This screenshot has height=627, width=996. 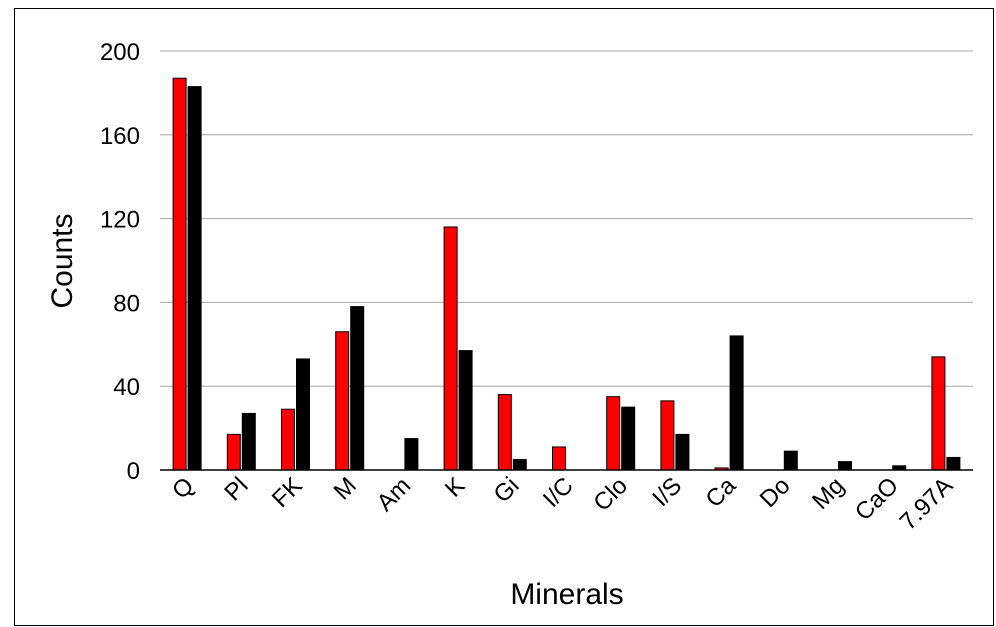 What do you see at coordinates (845, 466) in the screenshot?
I see `bar-series-2-Mg` at bounding box center [845, 466].